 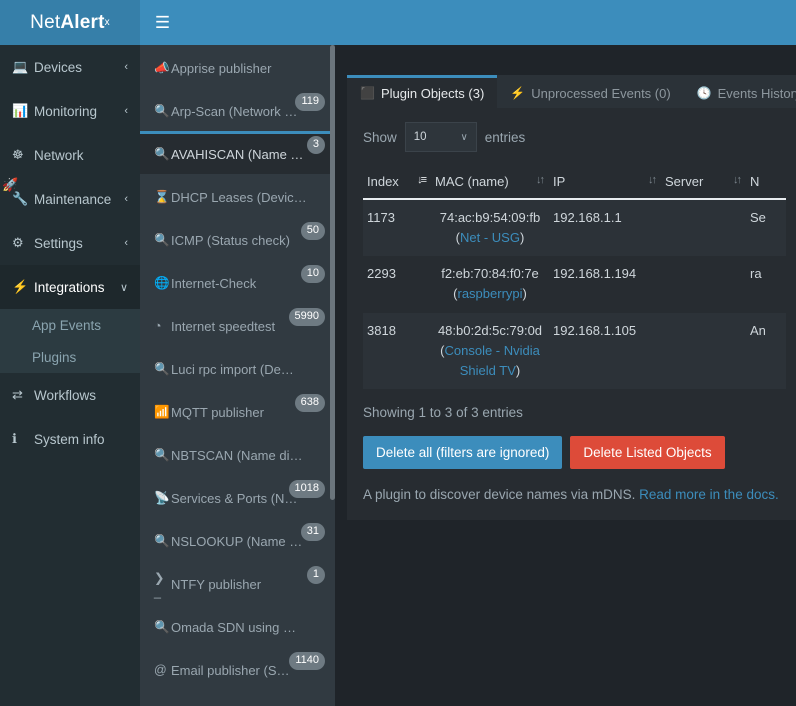 I want to click on plugin-list-item: ❯_ NTFY publisher 1, so click(x=237, y=582).